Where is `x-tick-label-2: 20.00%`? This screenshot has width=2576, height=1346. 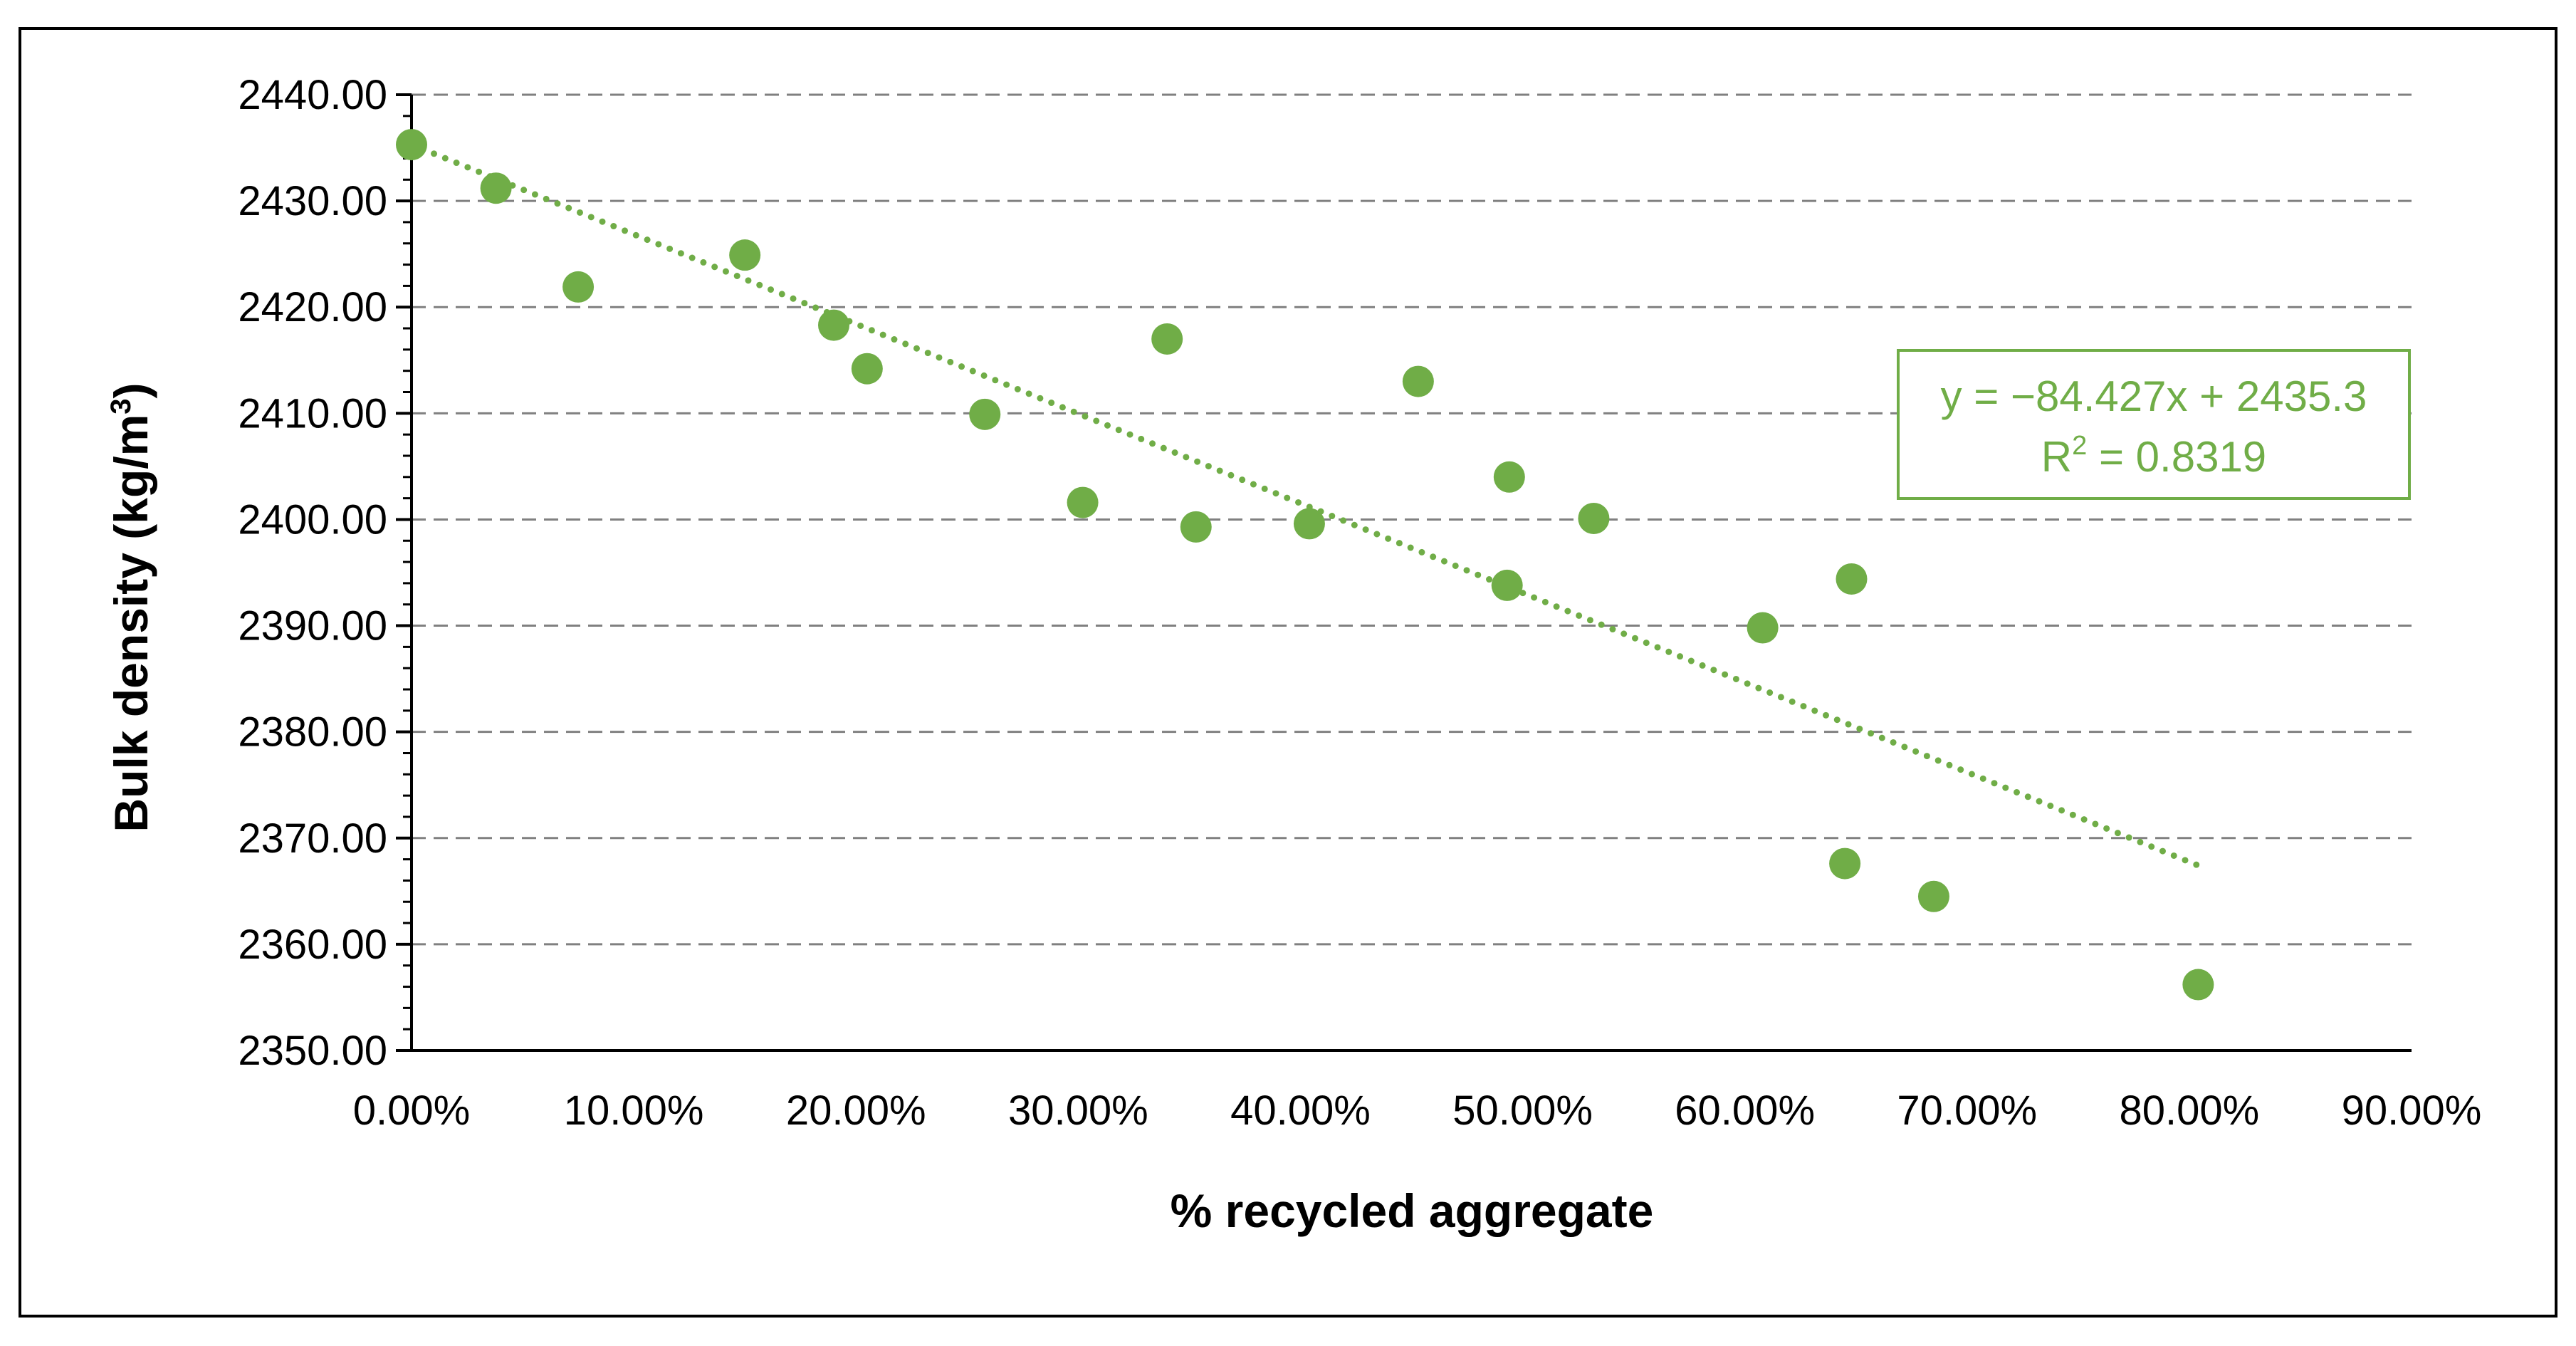 x-tick-label-2: 20.00% is located at coordinates (856, 1110).